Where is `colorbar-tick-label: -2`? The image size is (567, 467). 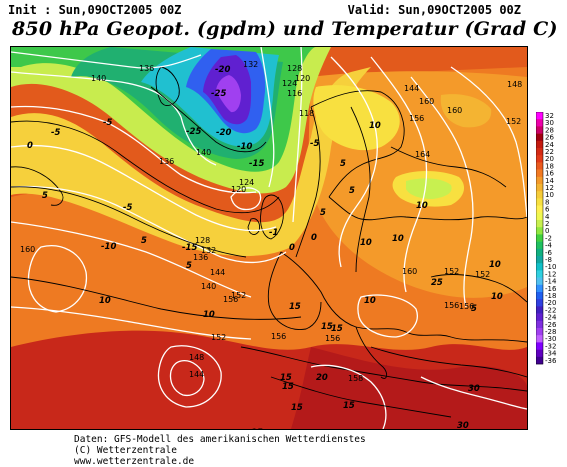 colorbar-tick-label: -2 is located at coordinates (548, 238).